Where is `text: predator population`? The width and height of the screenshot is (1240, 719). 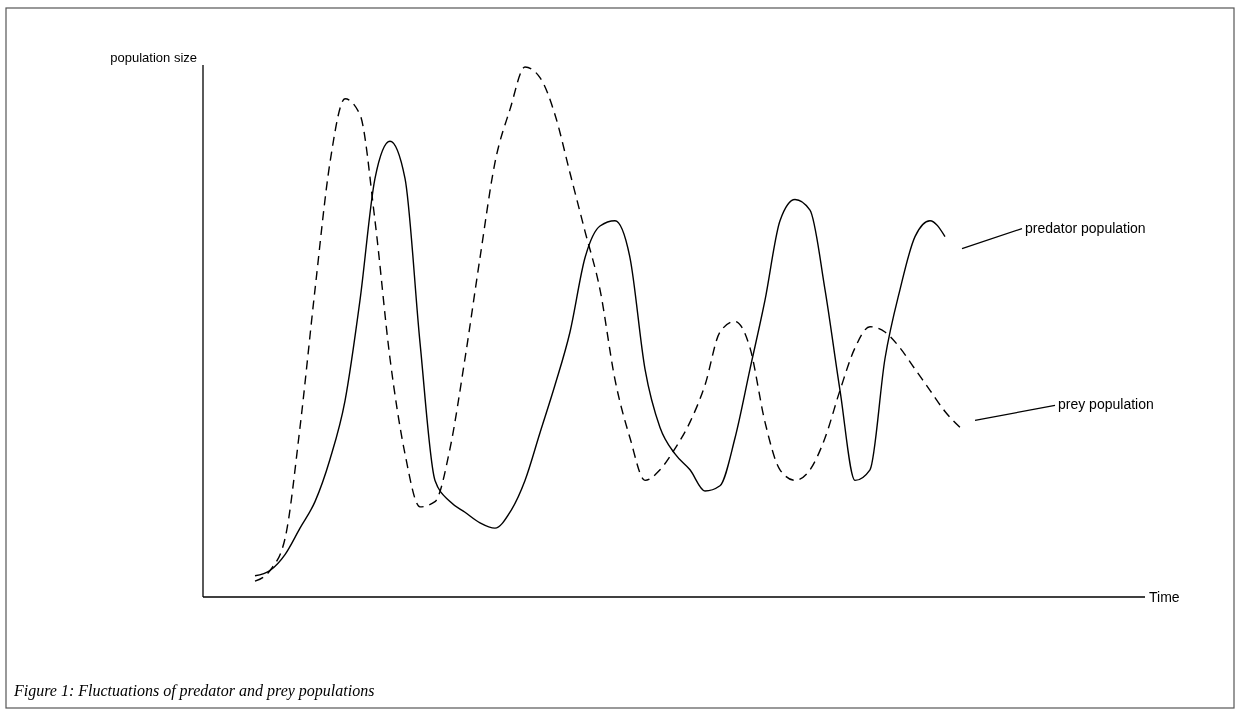
text: predator population is located at coordinates (1085, 227).